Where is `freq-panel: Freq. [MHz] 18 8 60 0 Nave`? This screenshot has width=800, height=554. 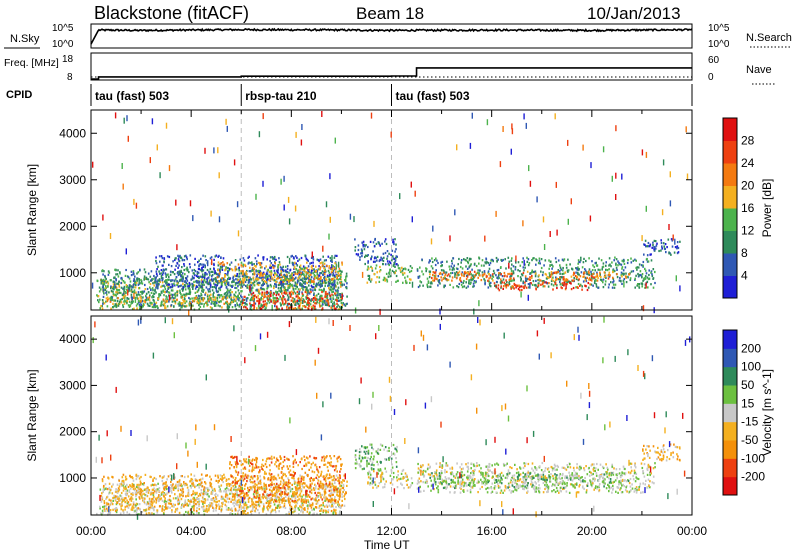 freq-panel: Freq. [MHz] 18 8 60 0 Nave is located at coordinates (390, 68).